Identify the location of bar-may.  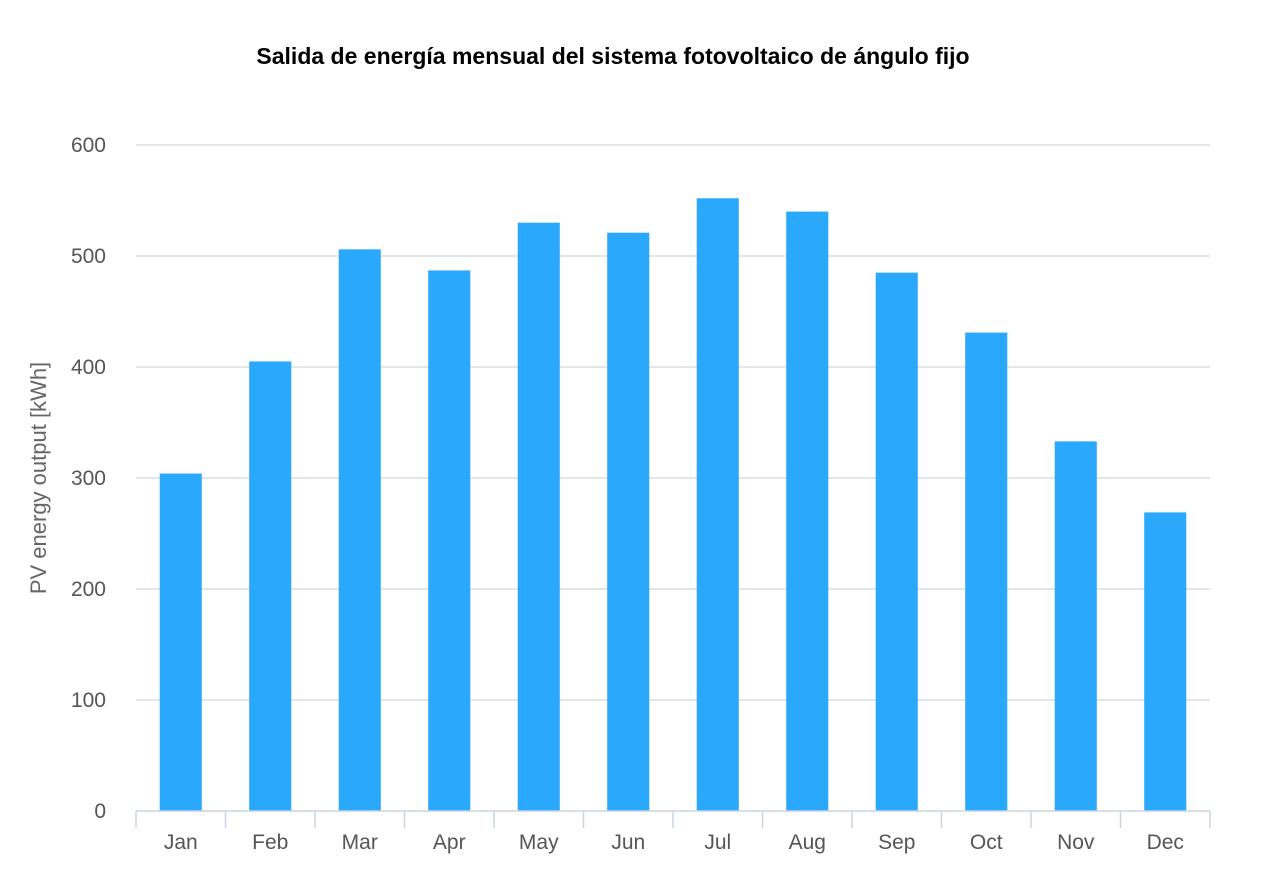
(538, 516).